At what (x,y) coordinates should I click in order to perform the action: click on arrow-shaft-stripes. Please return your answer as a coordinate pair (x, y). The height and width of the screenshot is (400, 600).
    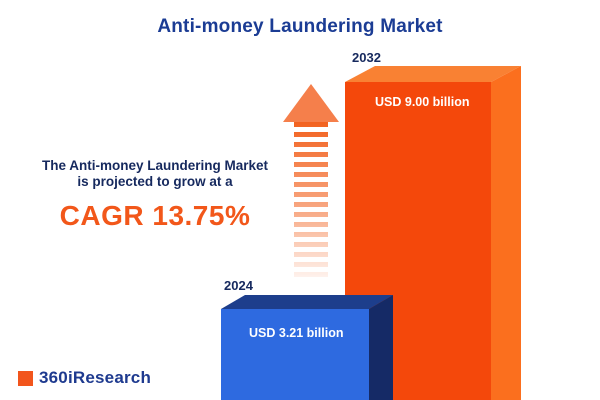
    Looking at the image, I should click on (311, 202).